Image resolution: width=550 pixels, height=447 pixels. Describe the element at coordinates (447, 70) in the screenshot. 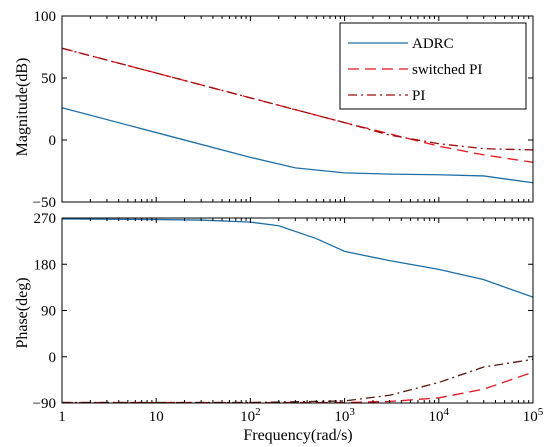

I see `legend-label: switched PI` at that location.